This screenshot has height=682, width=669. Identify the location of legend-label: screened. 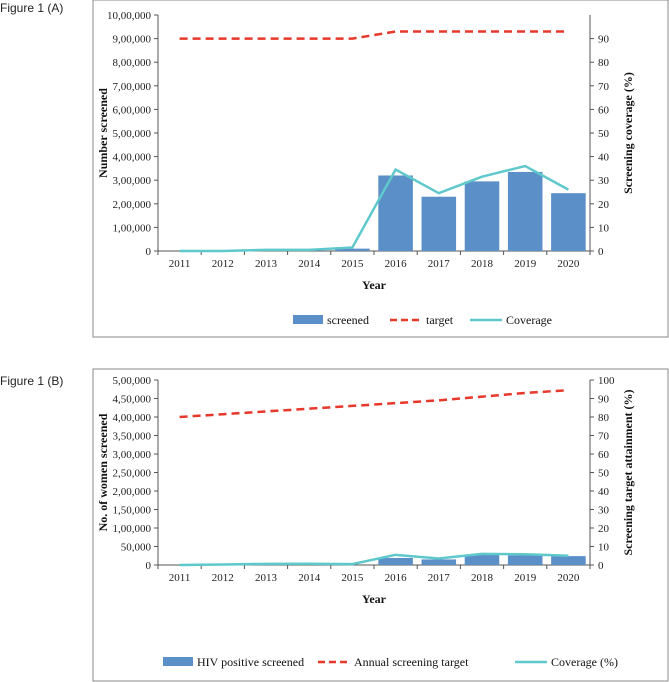
(348, 320).